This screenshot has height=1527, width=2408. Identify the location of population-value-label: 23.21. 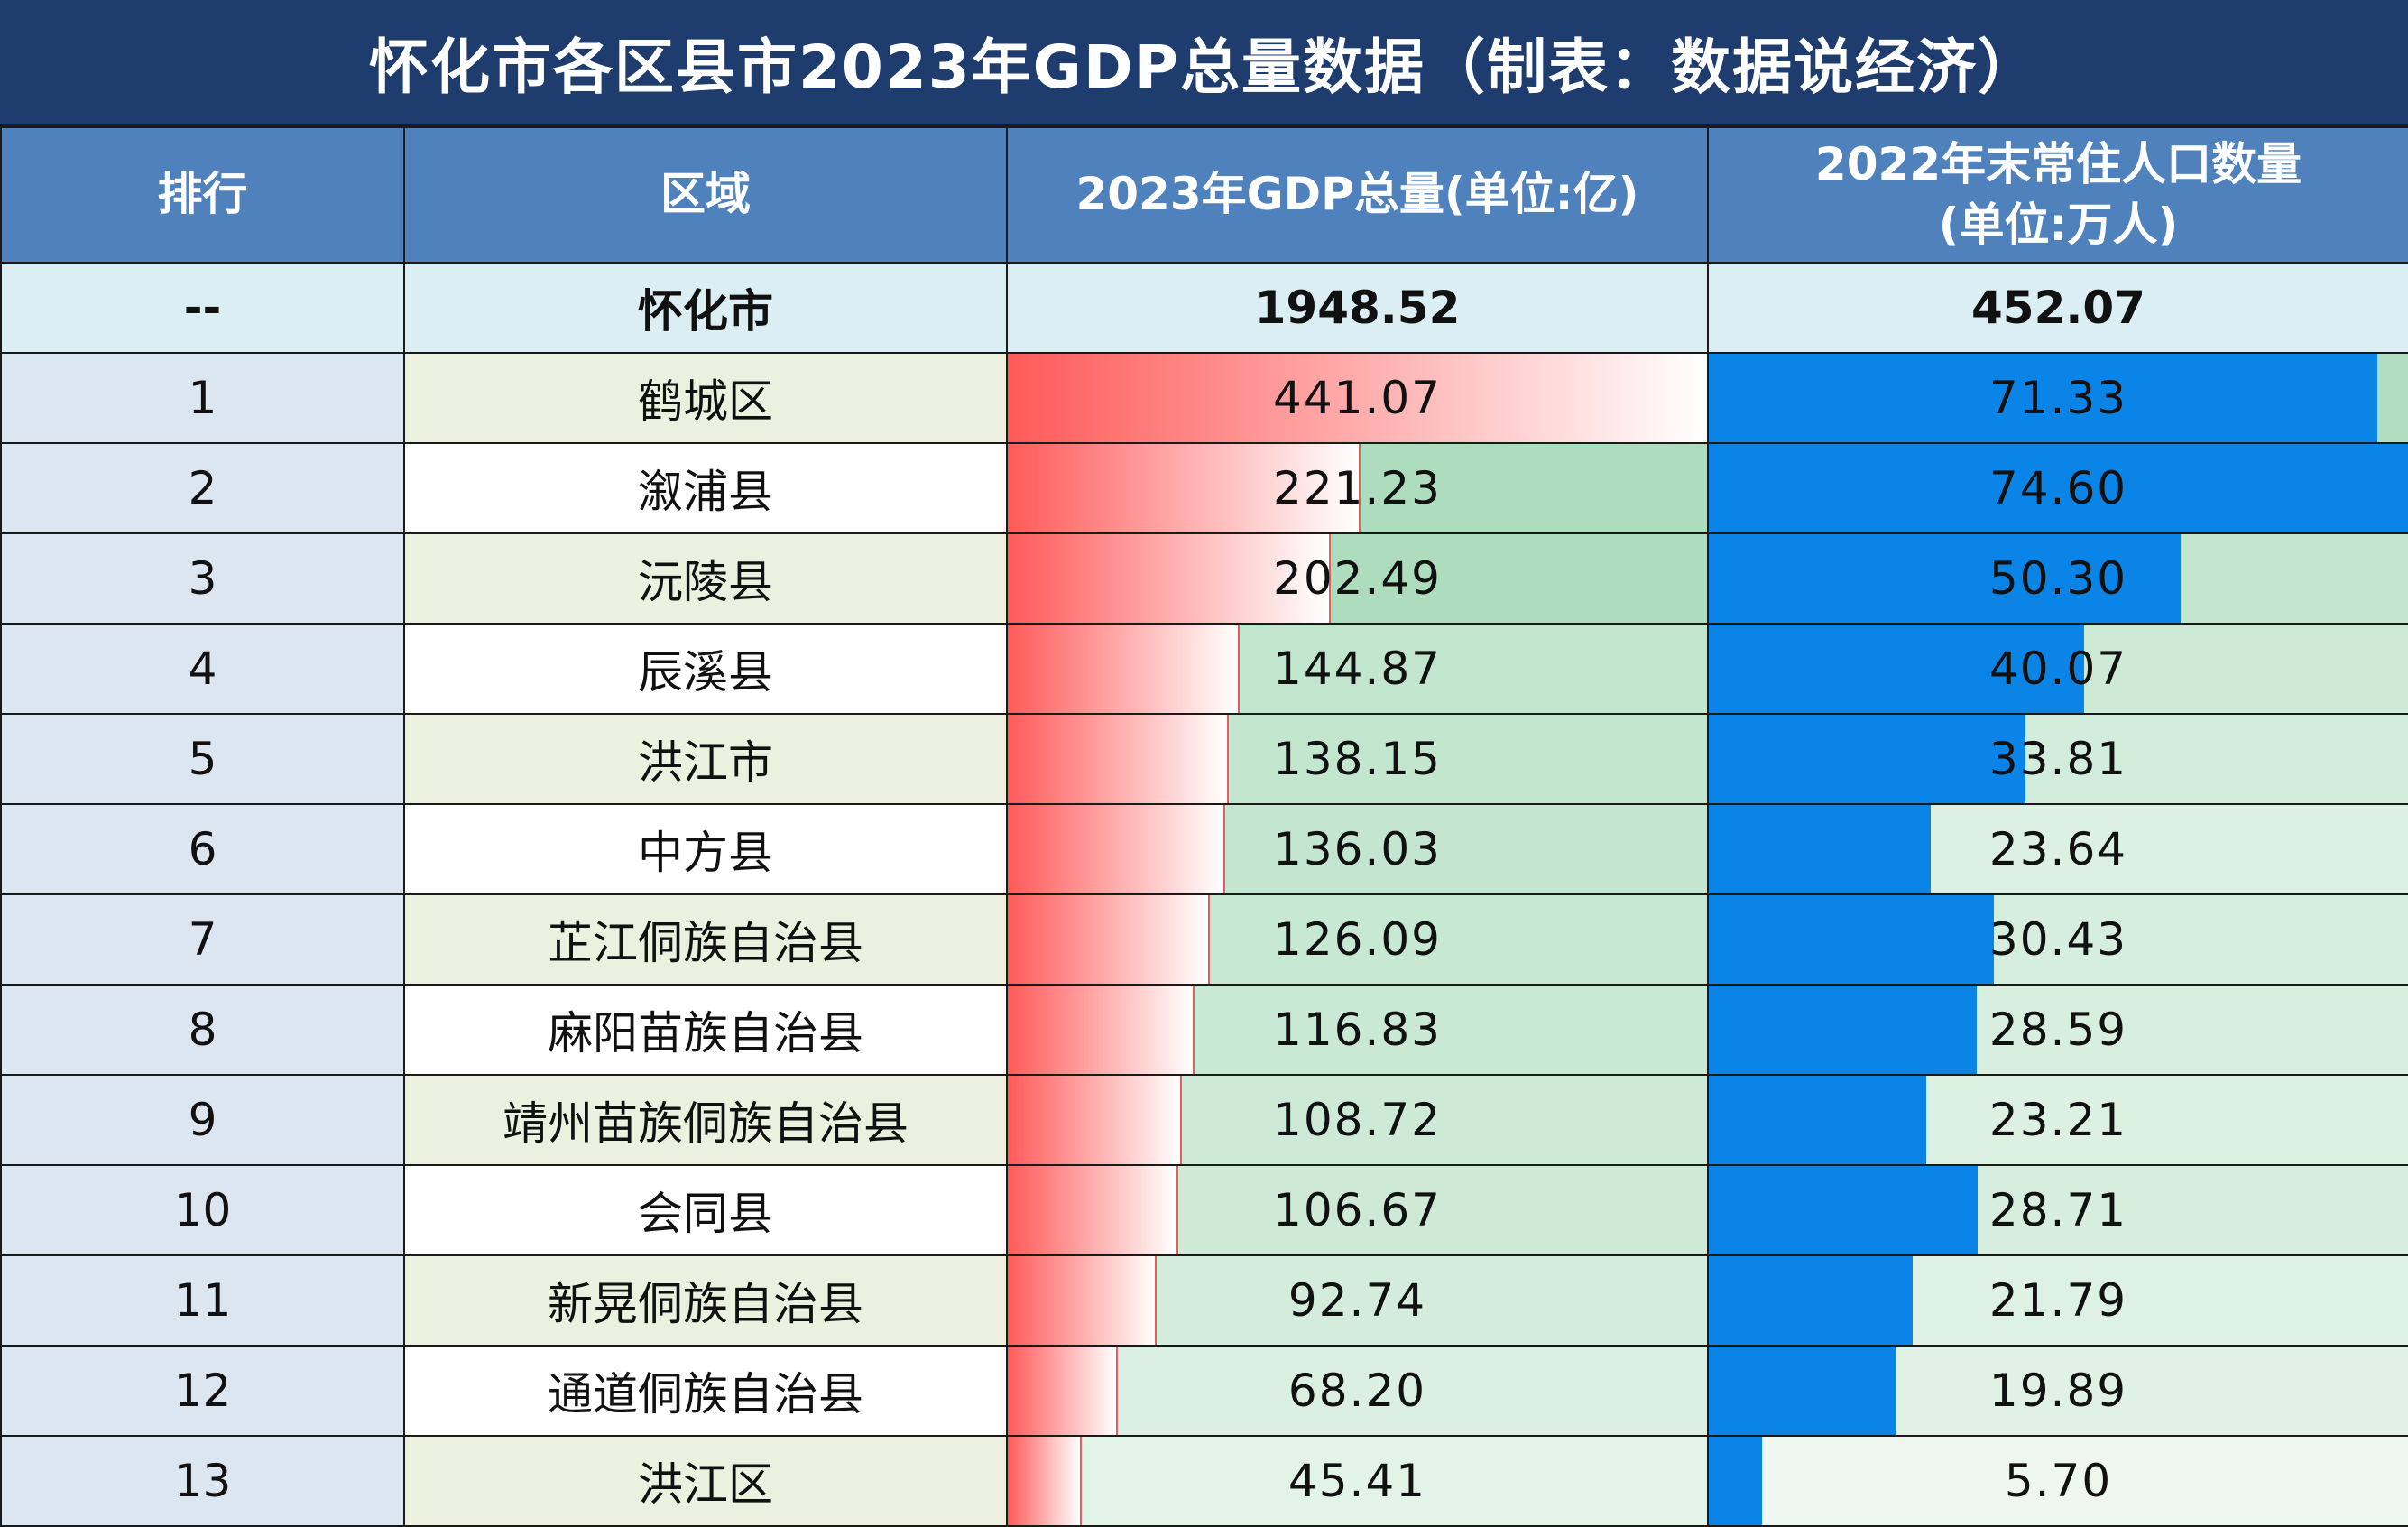
(2058, 1120).